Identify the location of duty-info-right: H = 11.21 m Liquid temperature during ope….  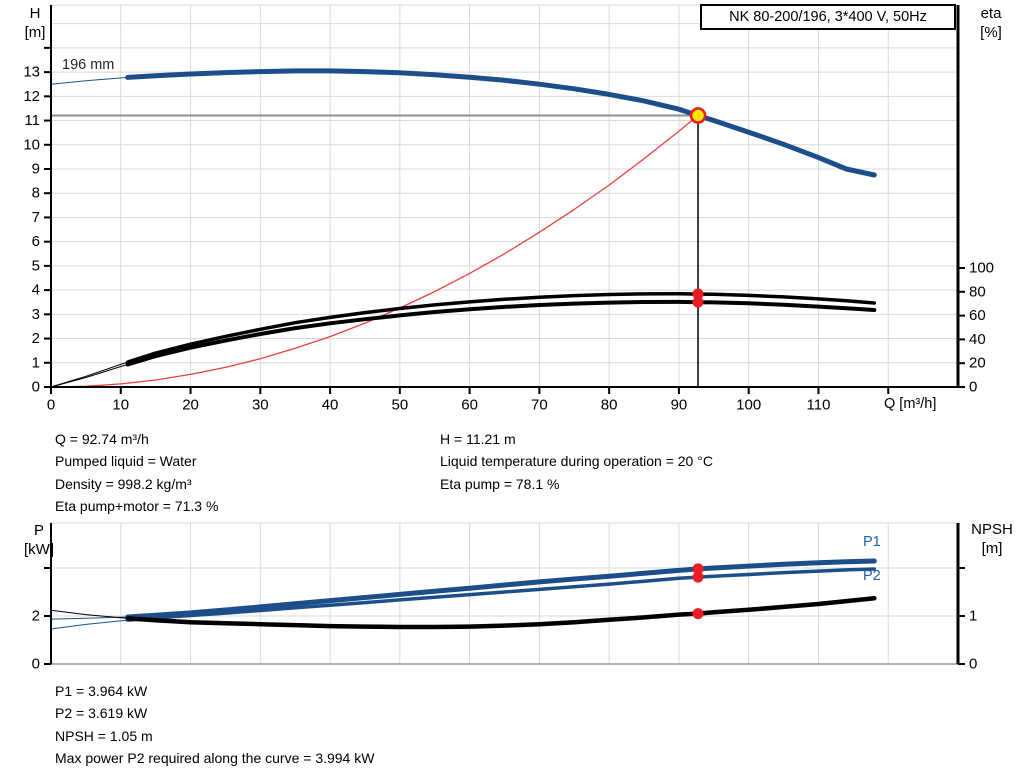
(576, 461).